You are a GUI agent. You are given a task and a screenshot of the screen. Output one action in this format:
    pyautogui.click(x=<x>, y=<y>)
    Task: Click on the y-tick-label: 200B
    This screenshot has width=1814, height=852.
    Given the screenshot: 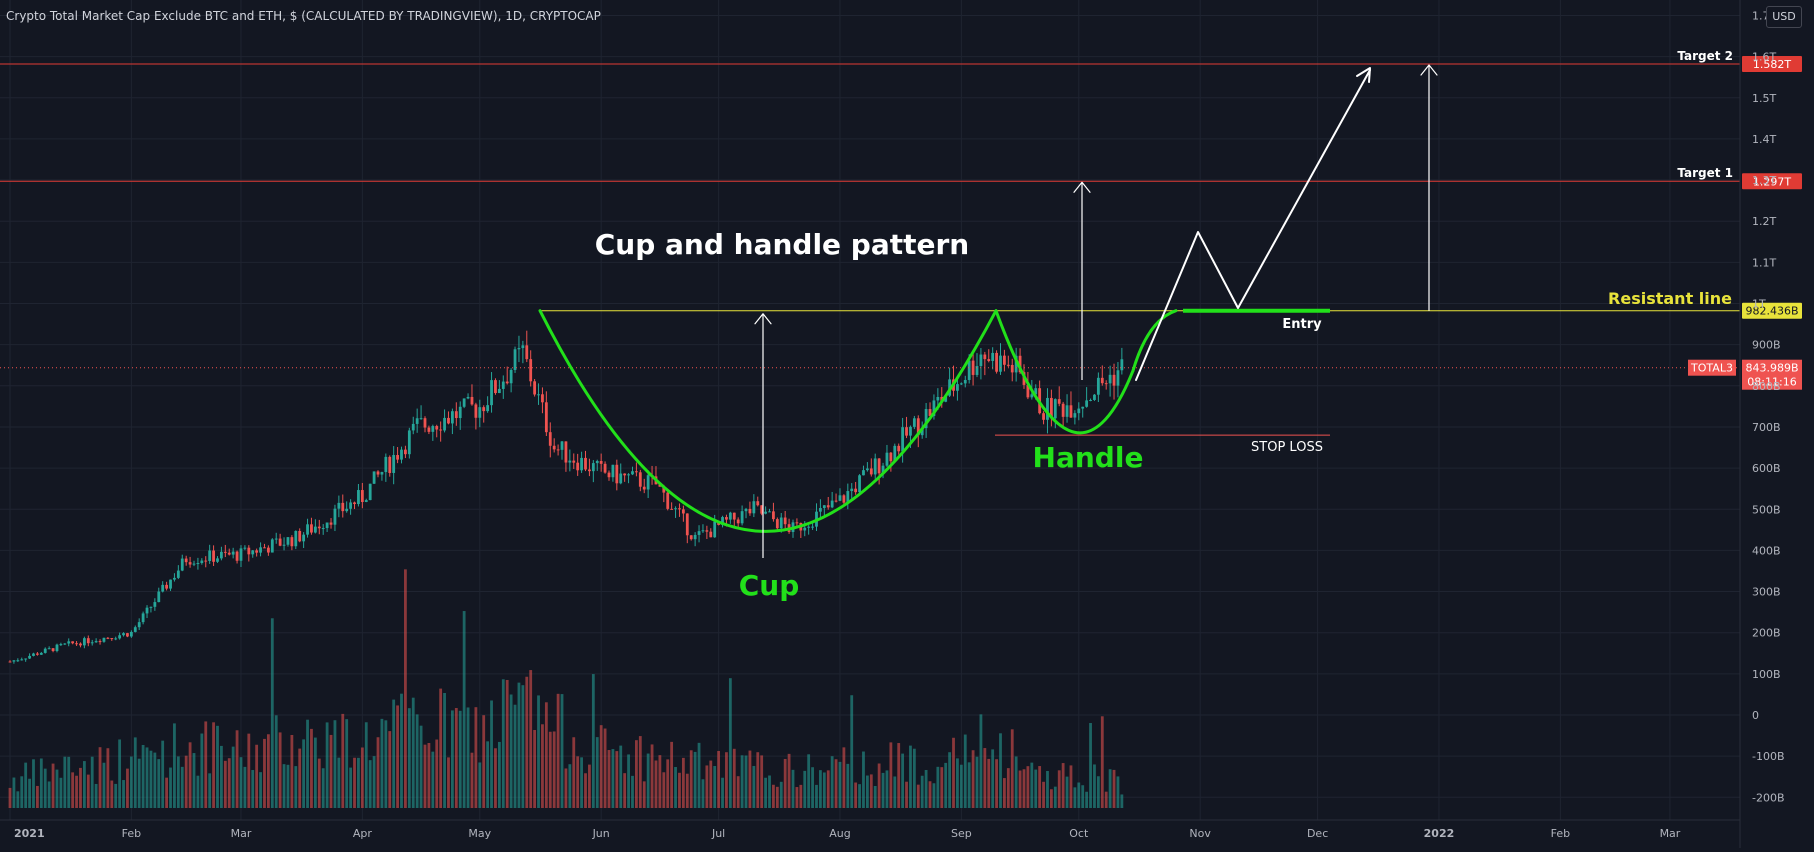 What is the action you would take?
    pyautogui.click(x=1766, y=633)
    